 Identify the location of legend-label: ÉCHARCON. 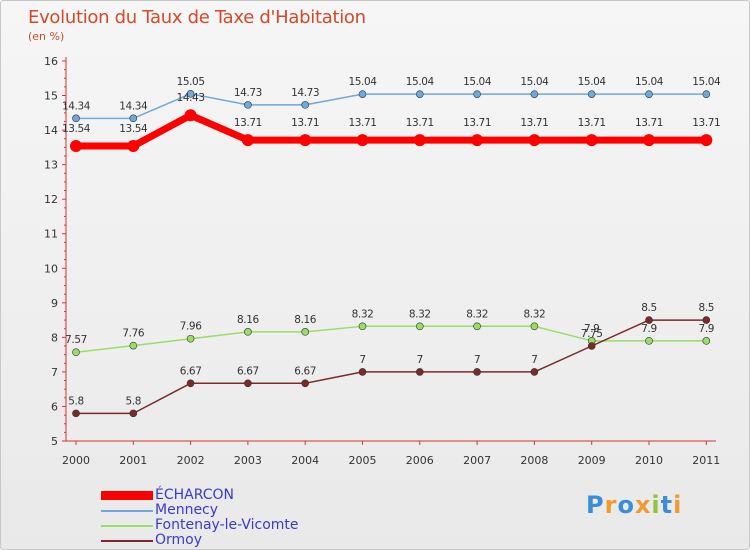
(195, 495).